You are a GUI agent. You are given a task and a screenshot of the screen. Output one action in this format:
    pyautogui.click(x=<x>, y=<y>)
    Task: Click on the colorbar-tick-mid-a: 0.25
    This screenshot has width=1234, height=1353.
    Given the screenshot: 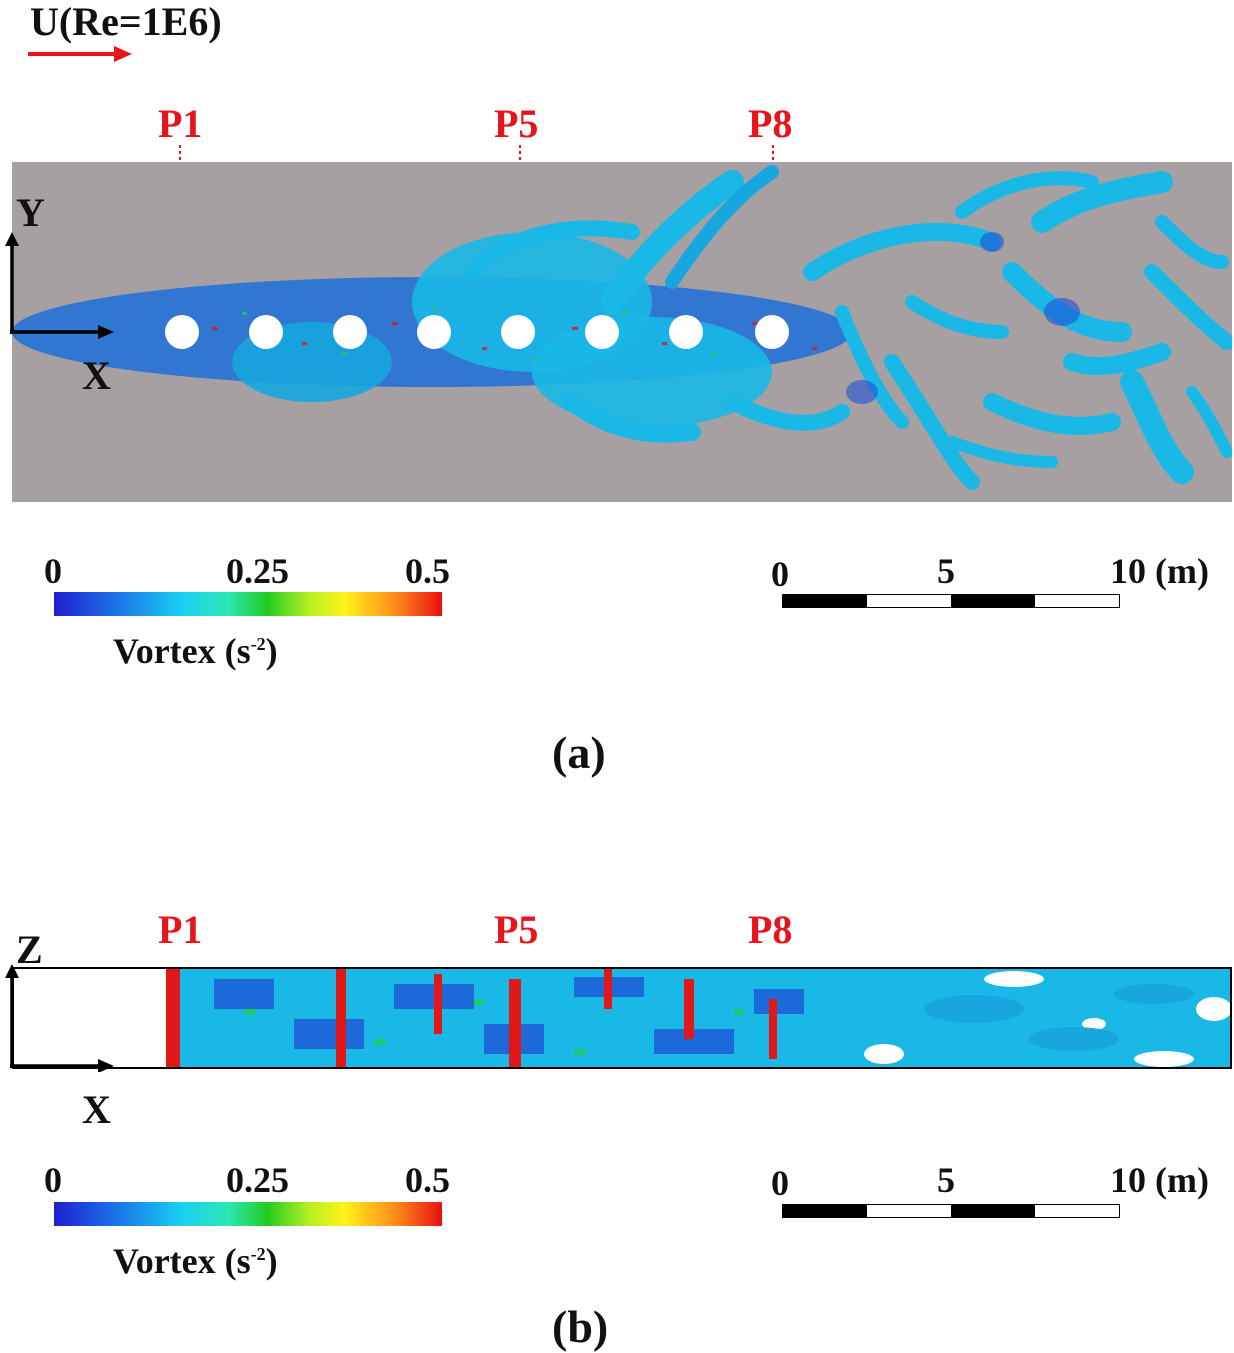 What is the action you would take?
    pyautogui.click(x=257, y=571)
    